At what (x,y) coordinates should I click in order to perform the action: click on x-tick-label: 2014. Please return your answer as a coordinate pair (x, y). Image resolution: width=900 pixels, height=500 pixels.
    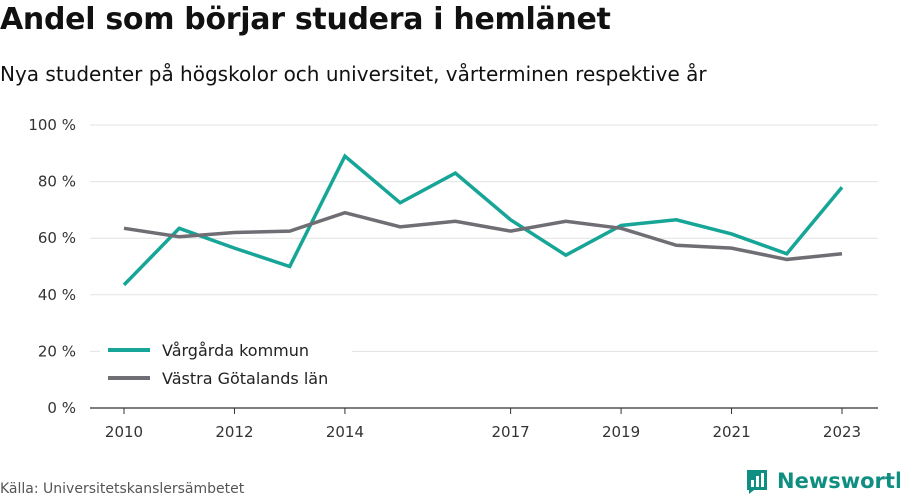
    Looking at the image, I should click on (345, 432).